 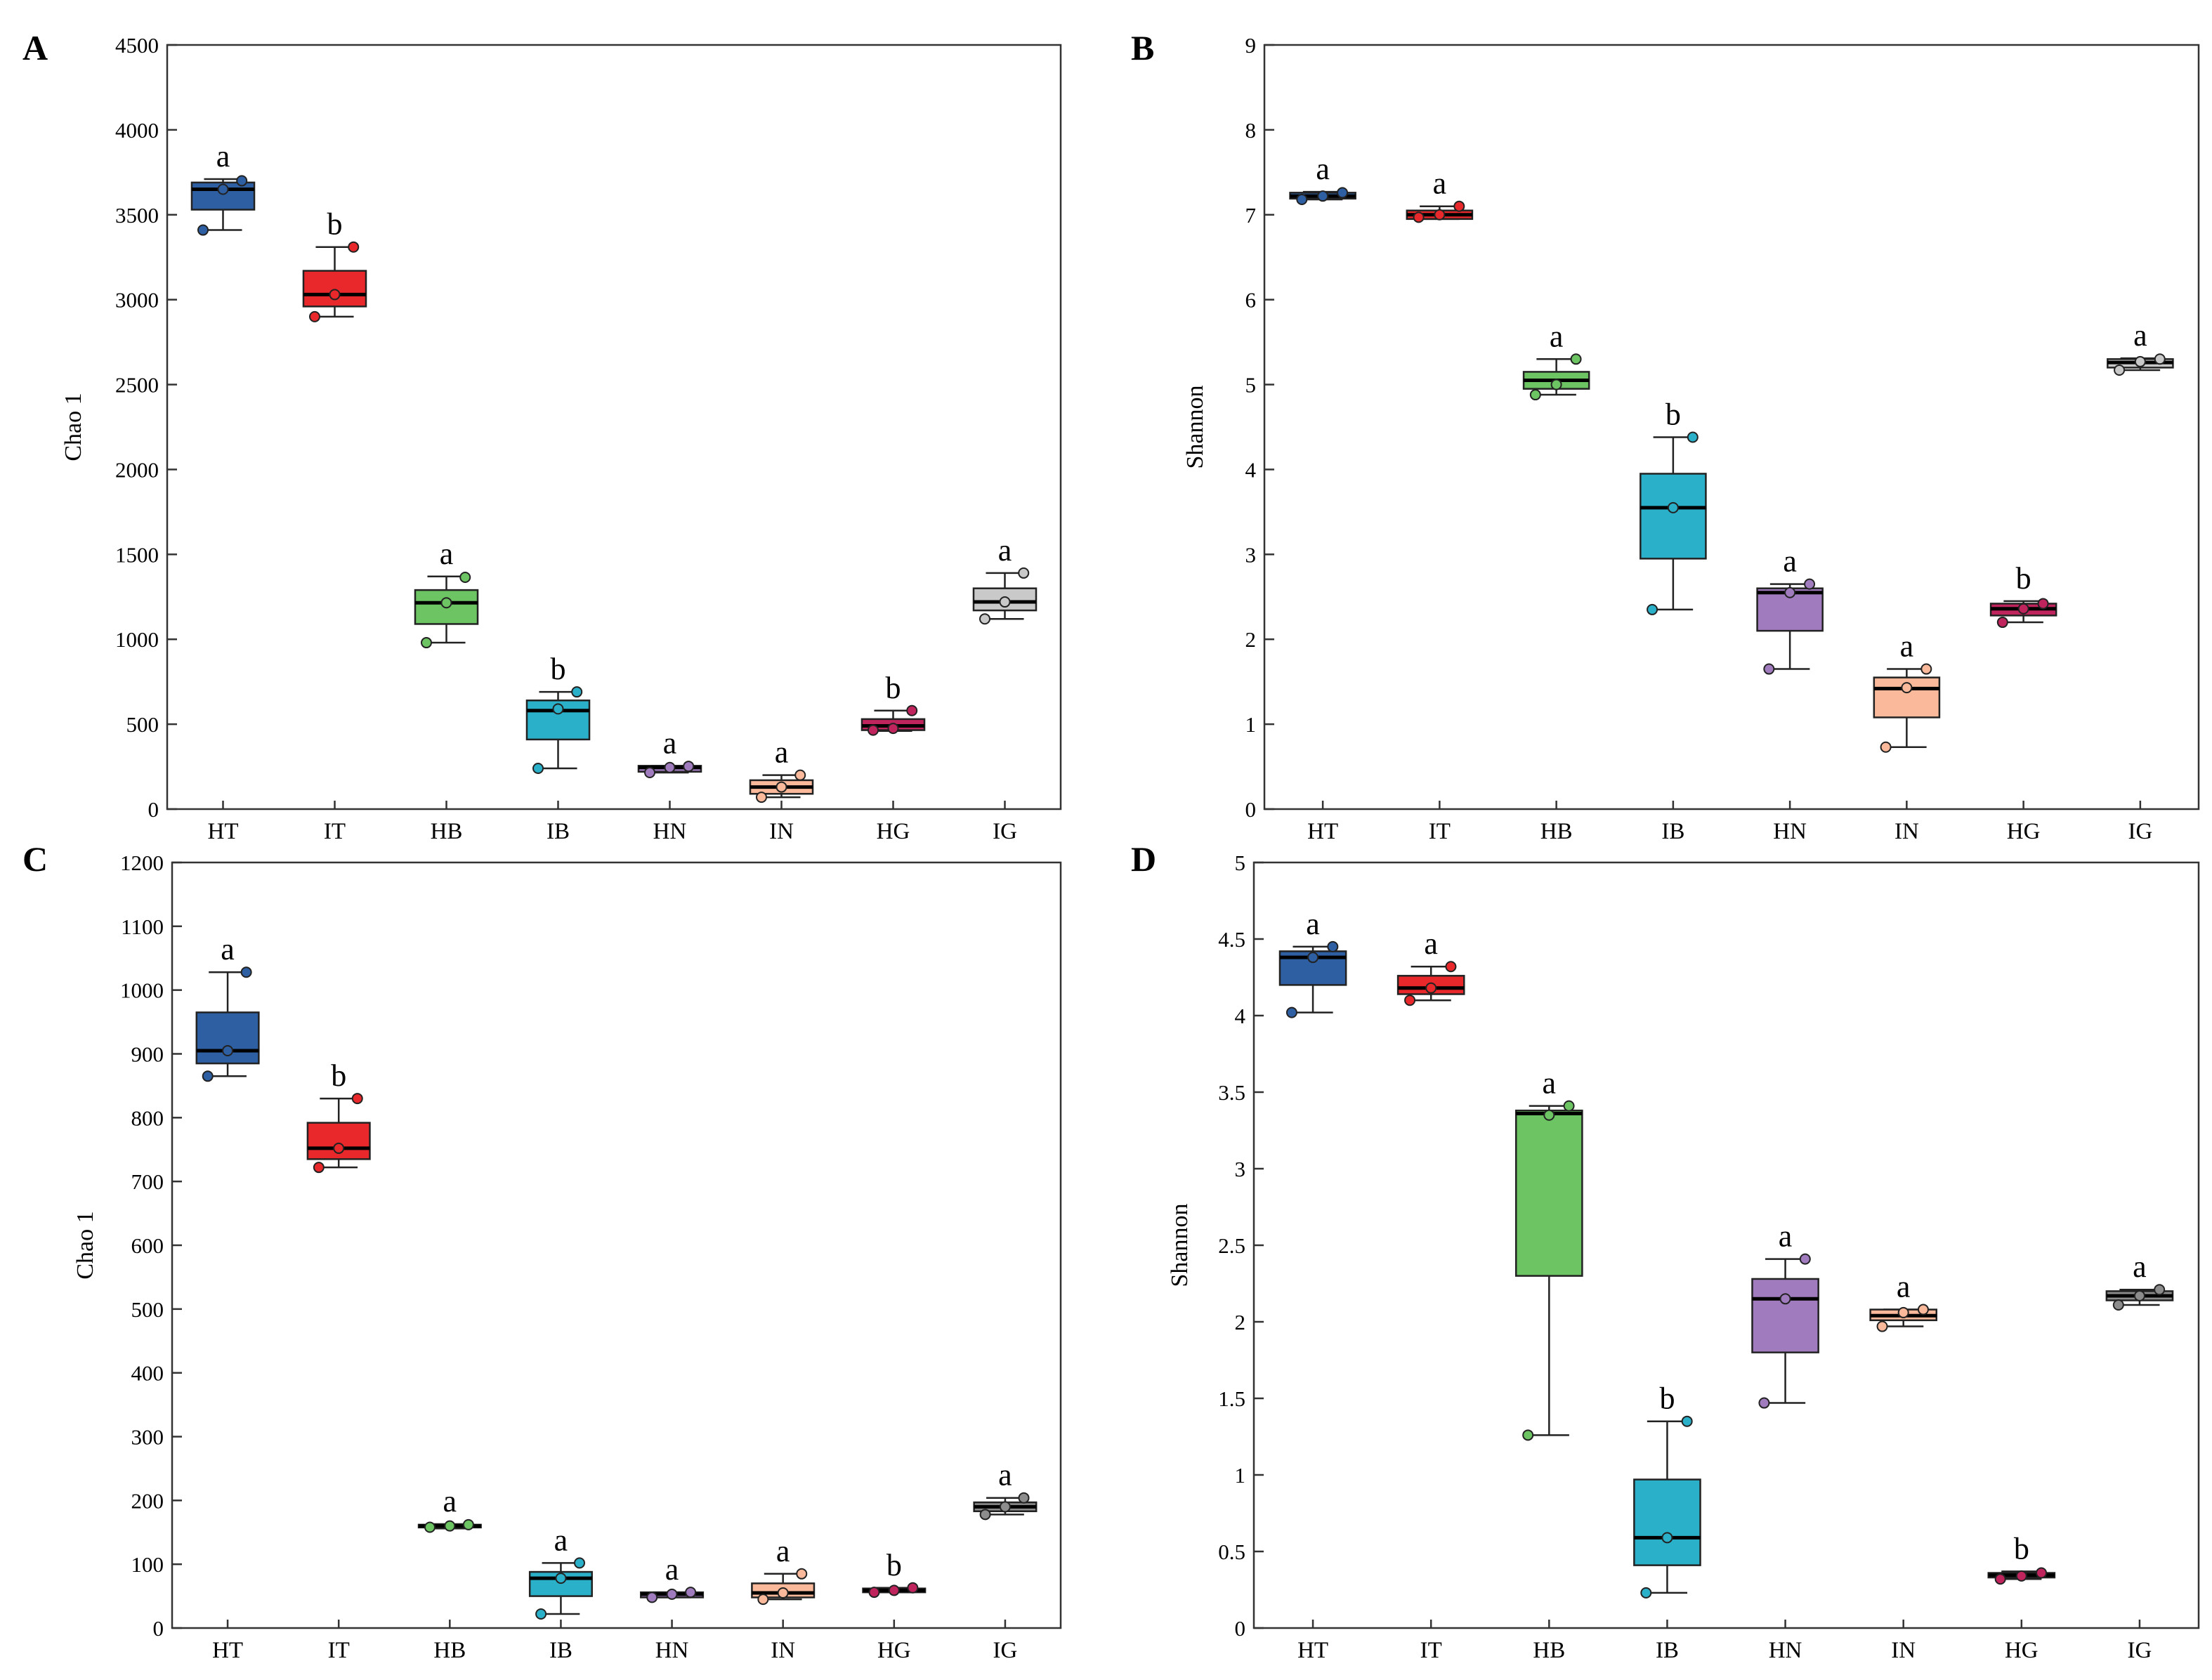 I want to click on y-tick-label: 1100, so click(x=142, y=926).